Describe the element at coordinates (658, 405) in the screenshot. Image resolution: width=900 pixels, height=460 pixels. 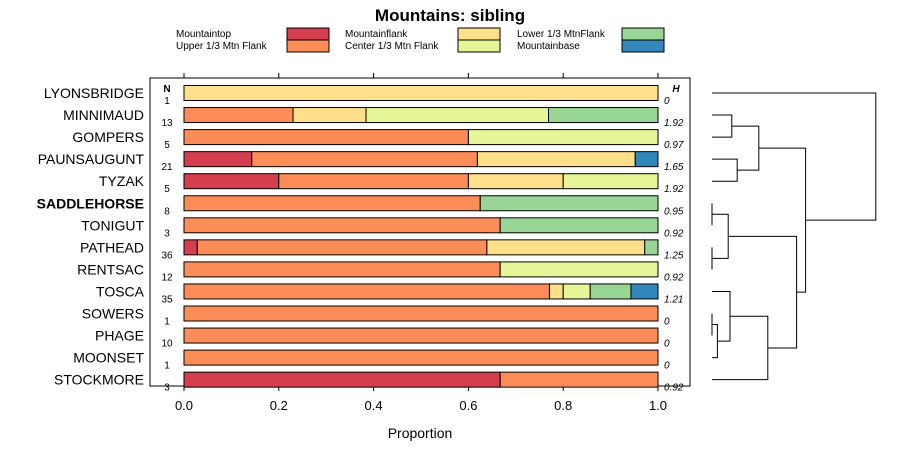
I see `x-tick-label: 1.0` at that location.